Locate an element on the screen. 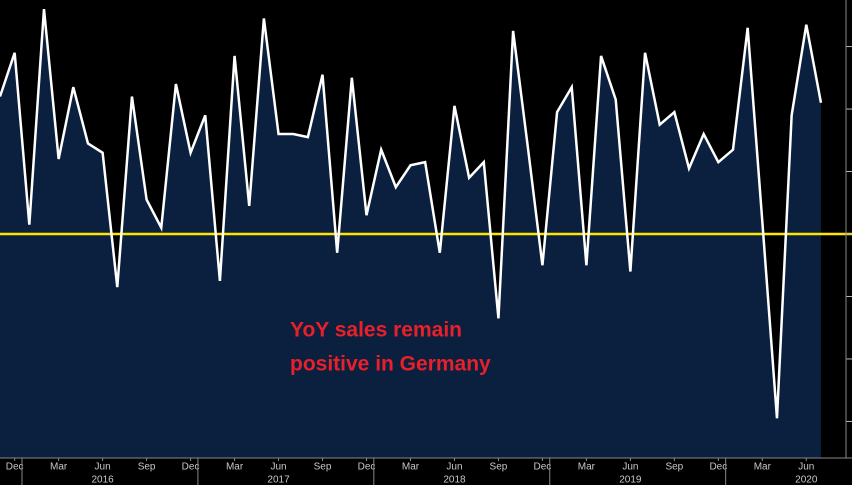 The image size is (852, 485). year-label: 2020 is located at coordinates (806, 480).